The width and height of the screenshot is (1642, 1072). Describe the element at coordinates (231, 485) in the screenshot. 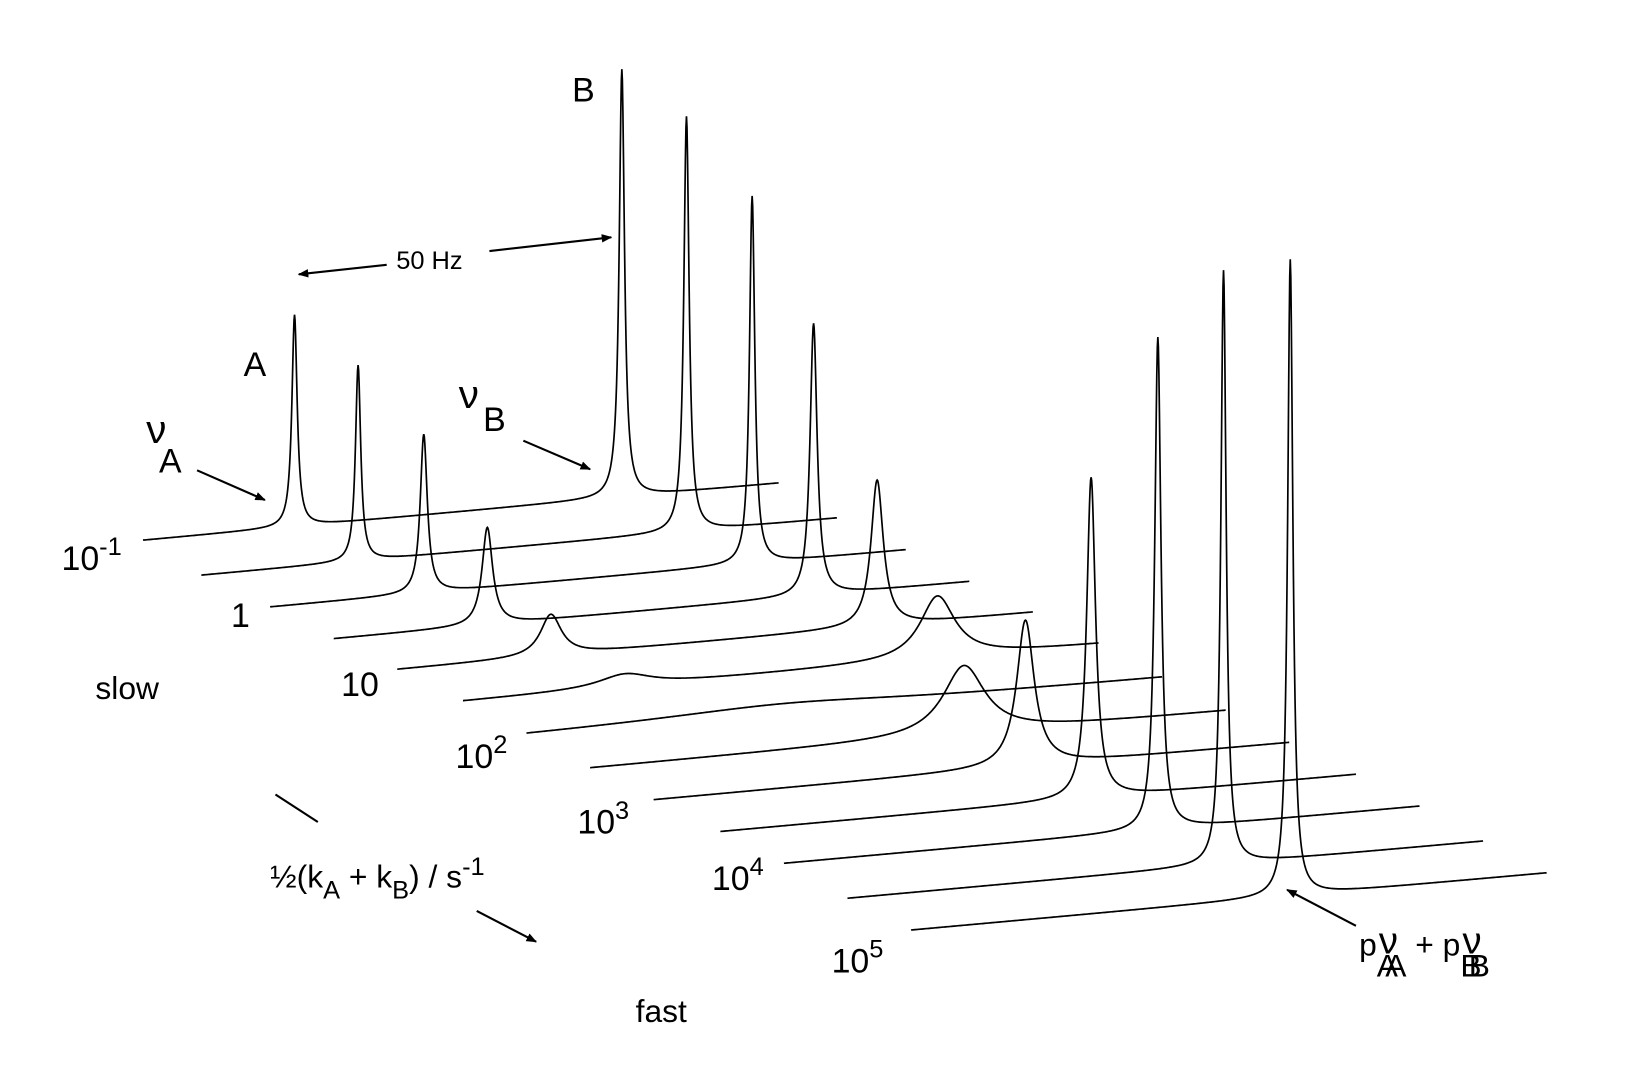

I see `nu-a-arrow` at that location.